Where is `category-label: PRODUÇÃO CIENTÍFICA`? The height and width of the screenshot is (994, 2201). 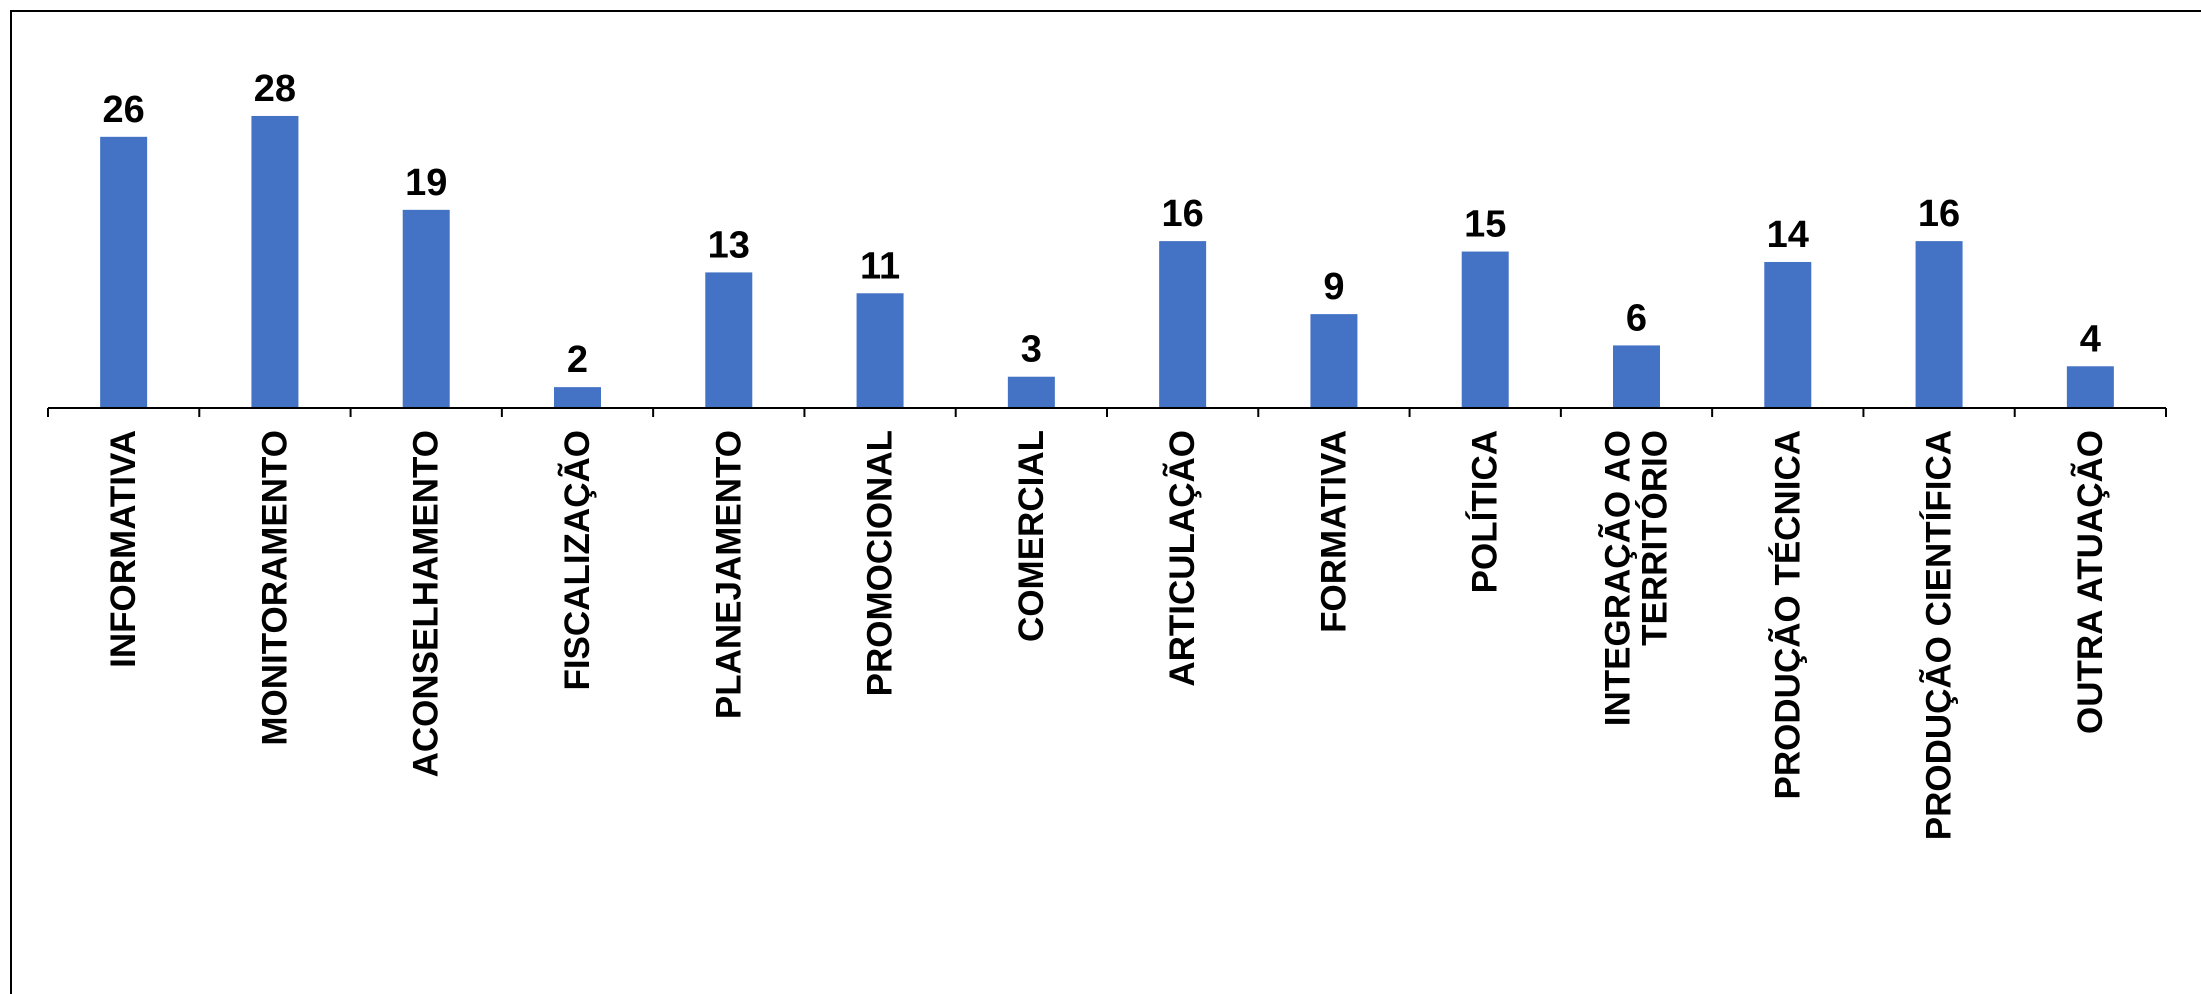
category-label: PRODUÇÃO CIENTÍFICA is located at coordinates (1939, 635).